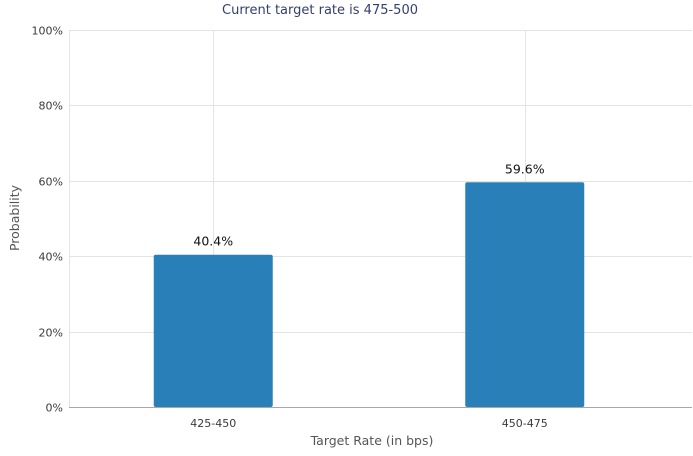 The image size is (693, 456). I want to click on y-tick-label: 20%, so click(51, 333).